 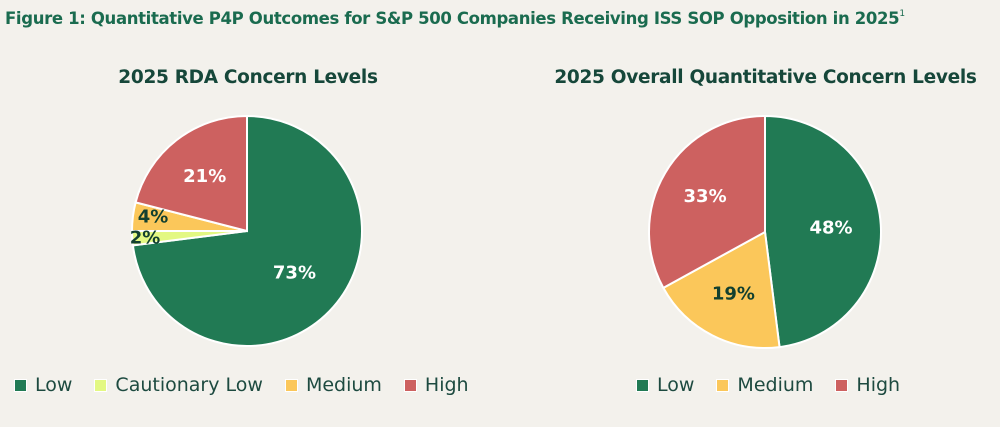 I want to click on overall-slice-high, so click(x=707, y=202).